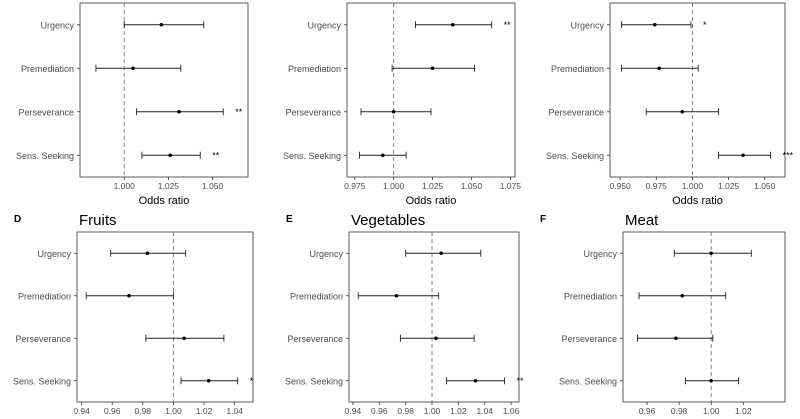  What do you see at coordinates (543, 219) in the screenshot?
I see `panel-letter: F` at bounding box center [543, 219].